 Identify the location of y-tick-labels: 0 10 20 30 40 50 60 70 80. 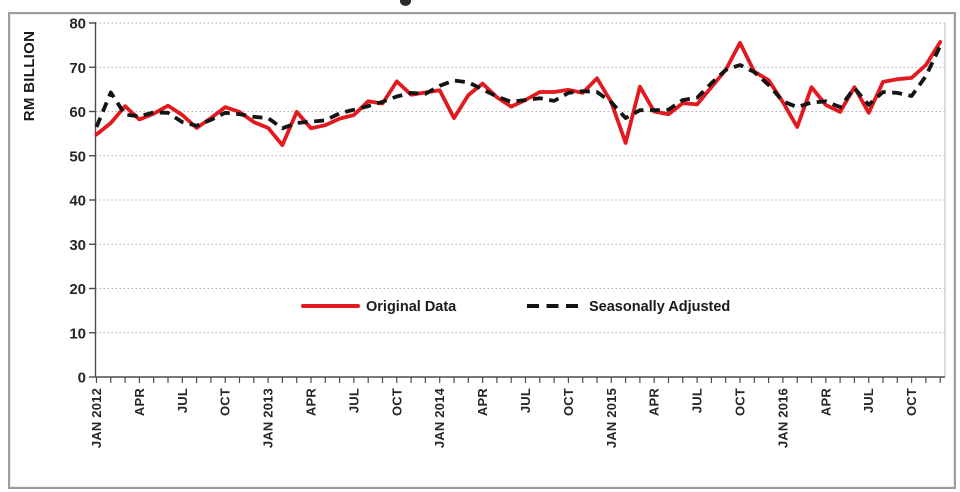
(77, 201).